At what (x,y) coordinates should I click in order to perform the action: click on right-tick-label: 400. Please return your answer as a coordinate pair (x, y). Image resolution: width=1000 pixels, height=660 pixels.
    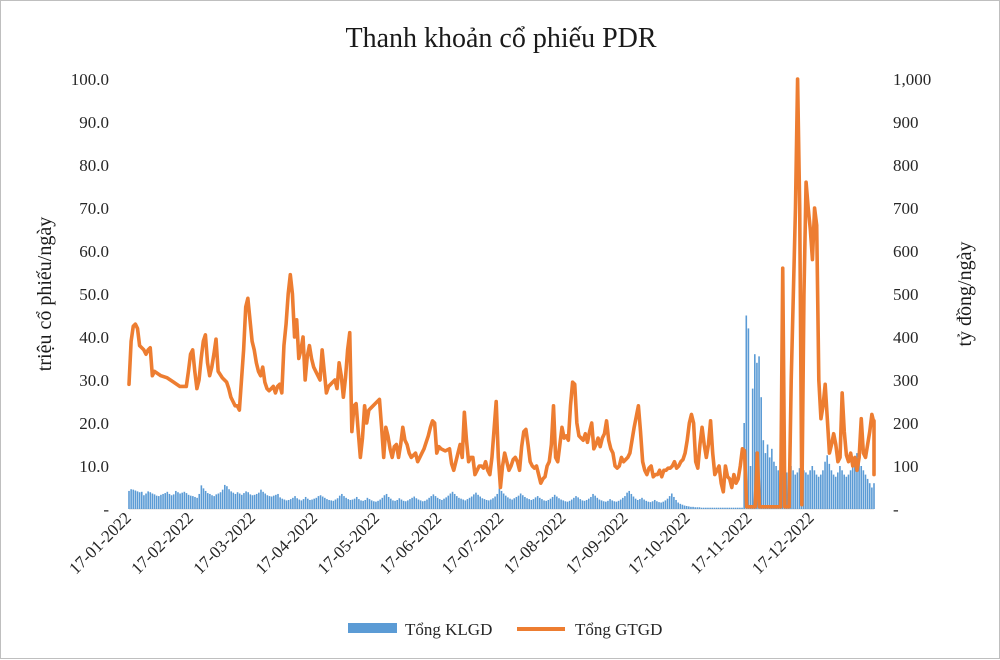
    Looking at the image, I should click on (906, 337).